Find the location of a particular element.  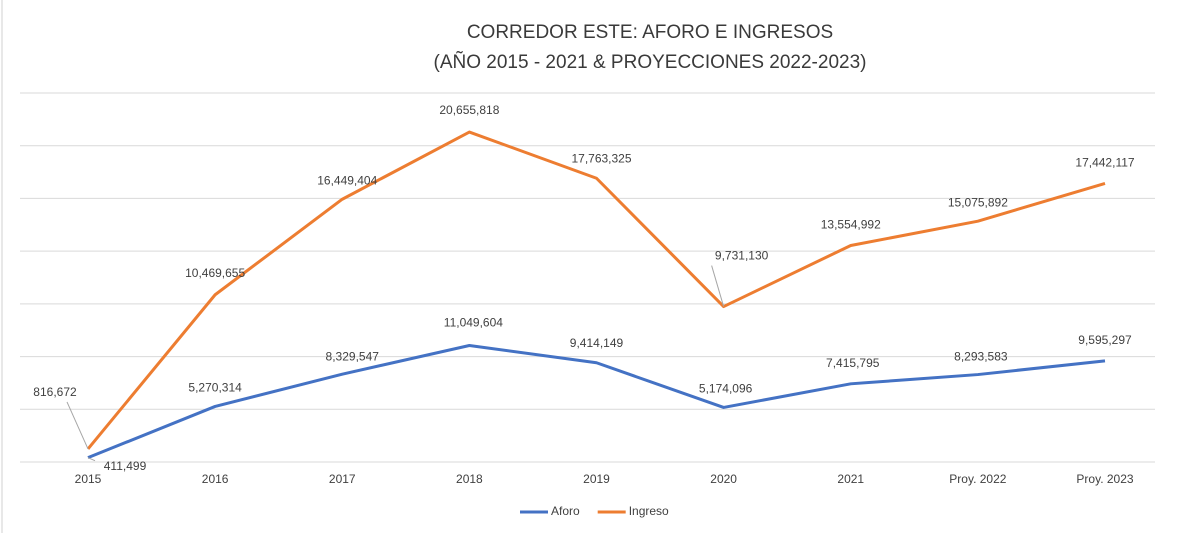

legend-label: Ingreso is located at coordinates (649, 511).